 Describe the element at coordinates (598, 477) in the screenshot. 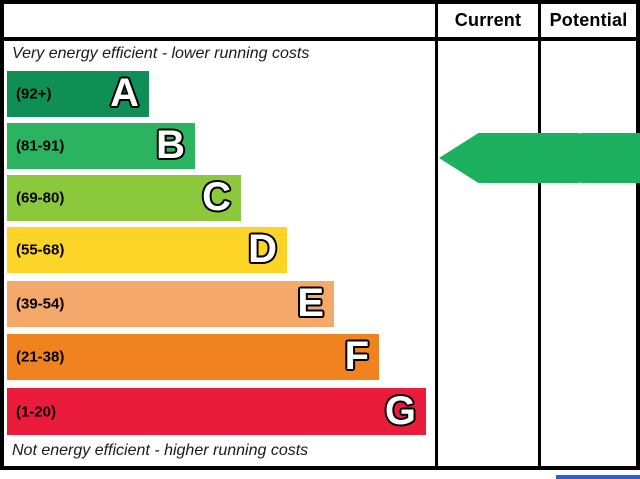

I see `partial-element-edge` at that location.